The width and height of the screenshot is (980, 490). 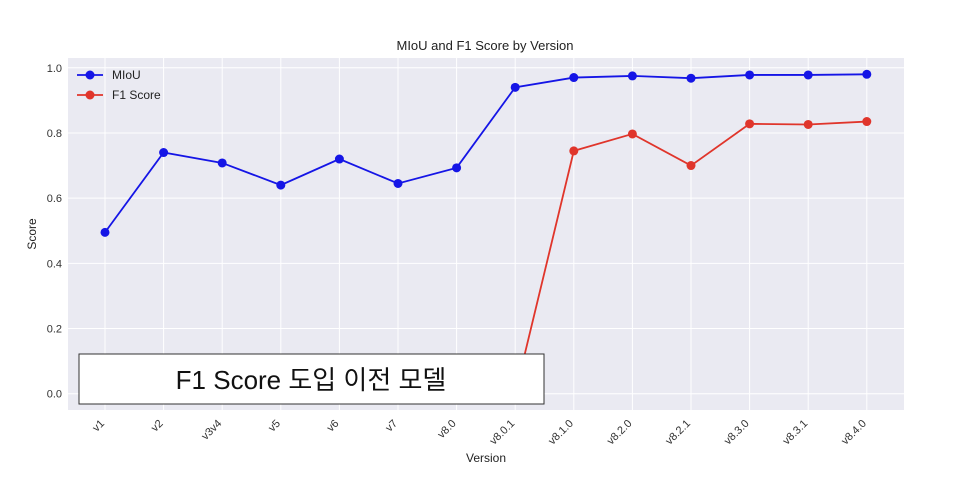 I want to click on y-axis-label: Score, so click(x=32, y=234).